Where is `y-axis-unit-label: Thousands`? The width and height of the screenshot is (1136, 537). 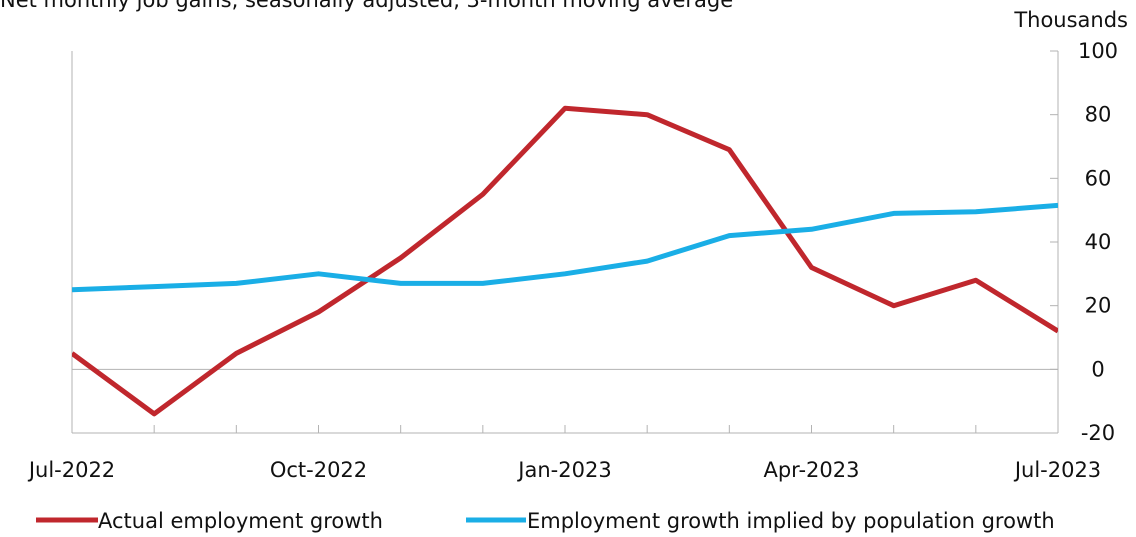
y-axis-unit-label: Thousands is located at coordinates (1070, 20).